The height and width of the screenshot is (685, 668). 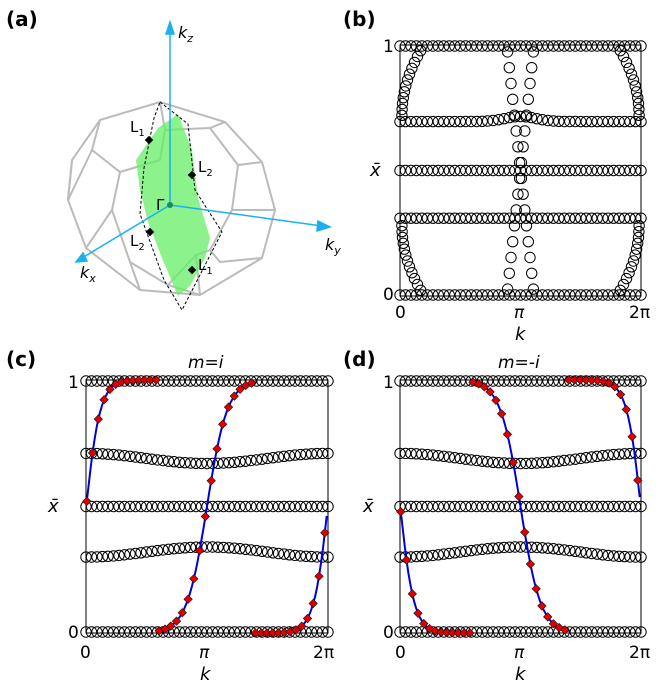 I want to click on kz-arrowhead, so click(x=170, y=27).